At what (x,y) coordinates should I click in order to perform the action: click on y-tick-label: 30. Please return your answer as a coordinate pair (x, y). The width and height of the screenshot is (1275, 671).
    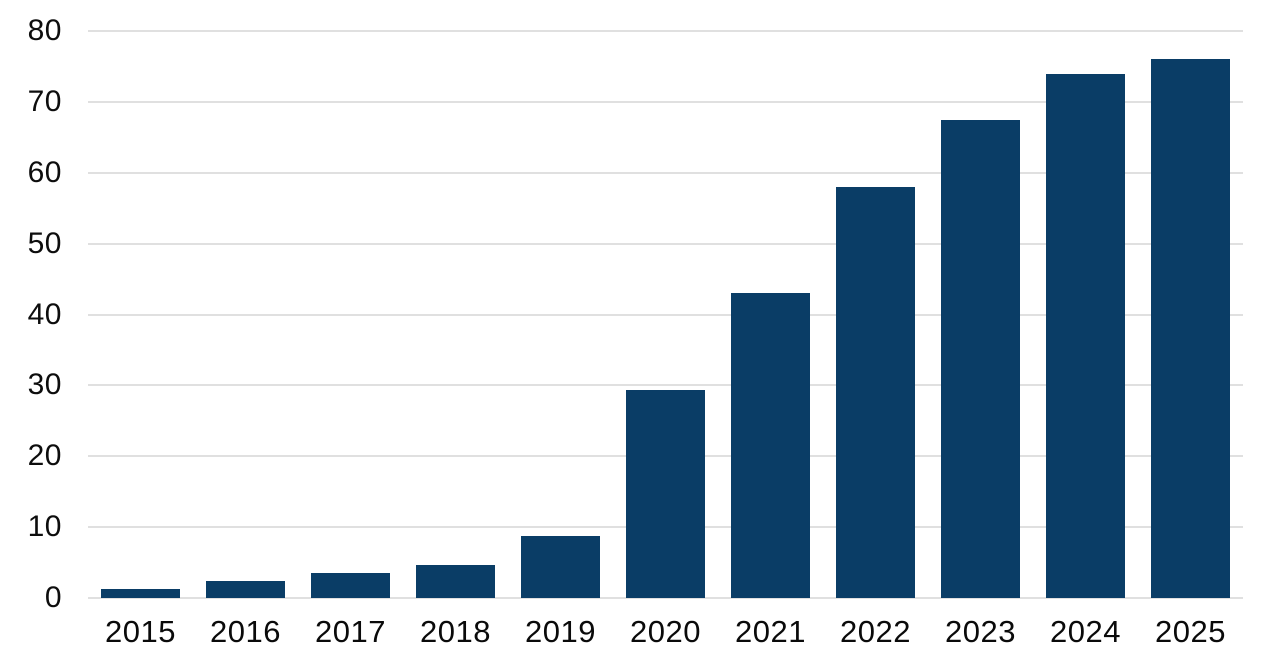
    Looking at the image, I should click on (44, 385).